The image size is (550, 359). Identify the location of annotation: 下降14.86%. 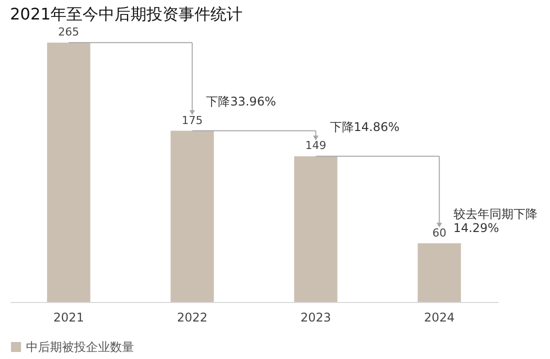
(365, 127).